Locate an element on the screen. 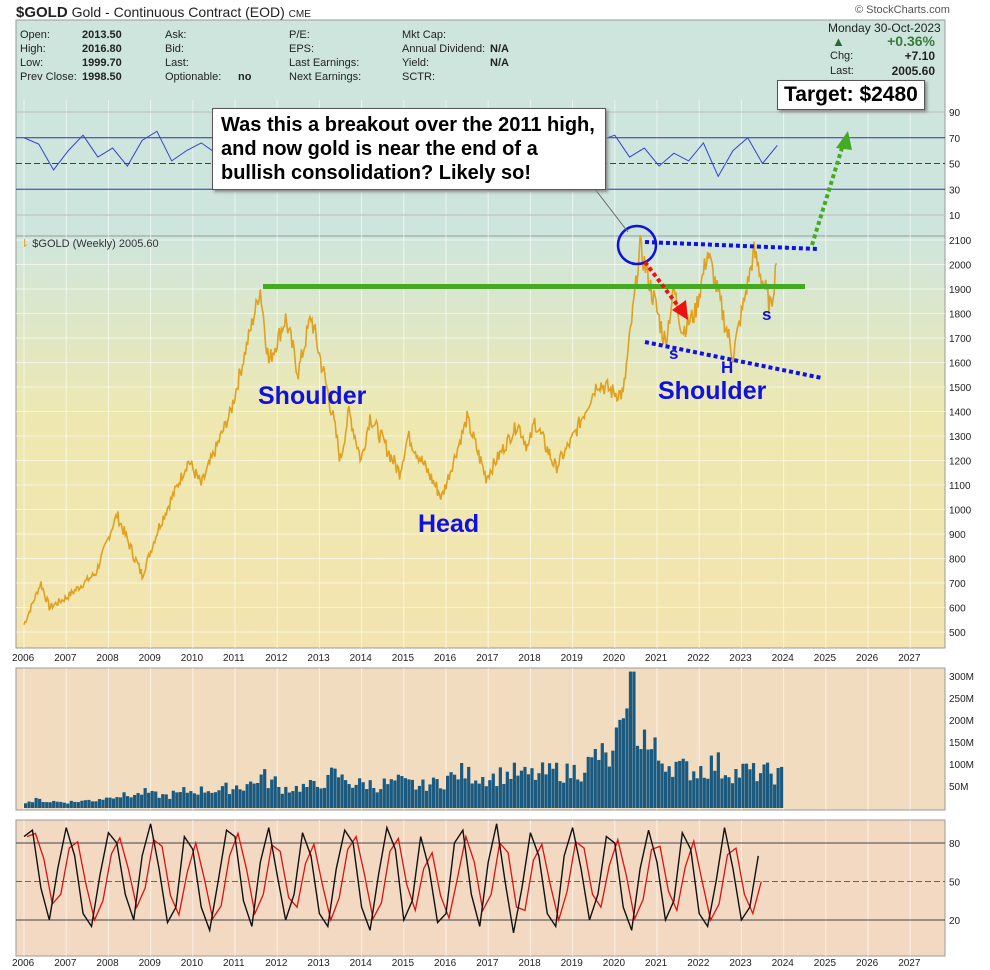  field-value: no is located at coordinates (245, 77).